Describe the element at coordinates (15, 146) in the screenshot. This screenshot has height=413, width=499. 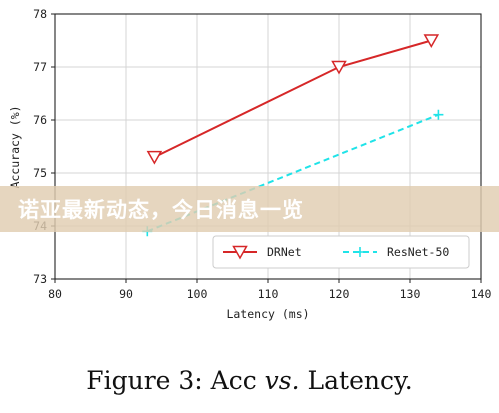
I see `y-axis-label: Accuracy (%)` at that location.